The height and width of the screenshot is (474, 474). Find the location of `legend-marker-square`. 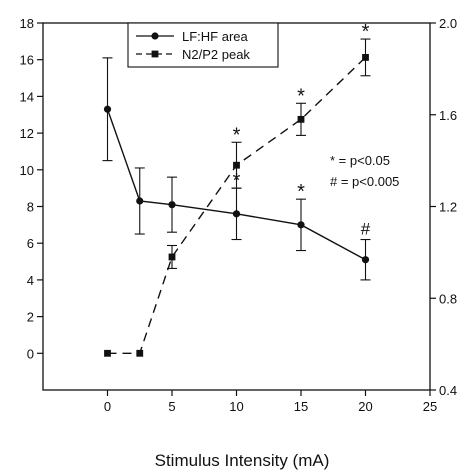

legend-marker-square is located at coordinates (155, 54).